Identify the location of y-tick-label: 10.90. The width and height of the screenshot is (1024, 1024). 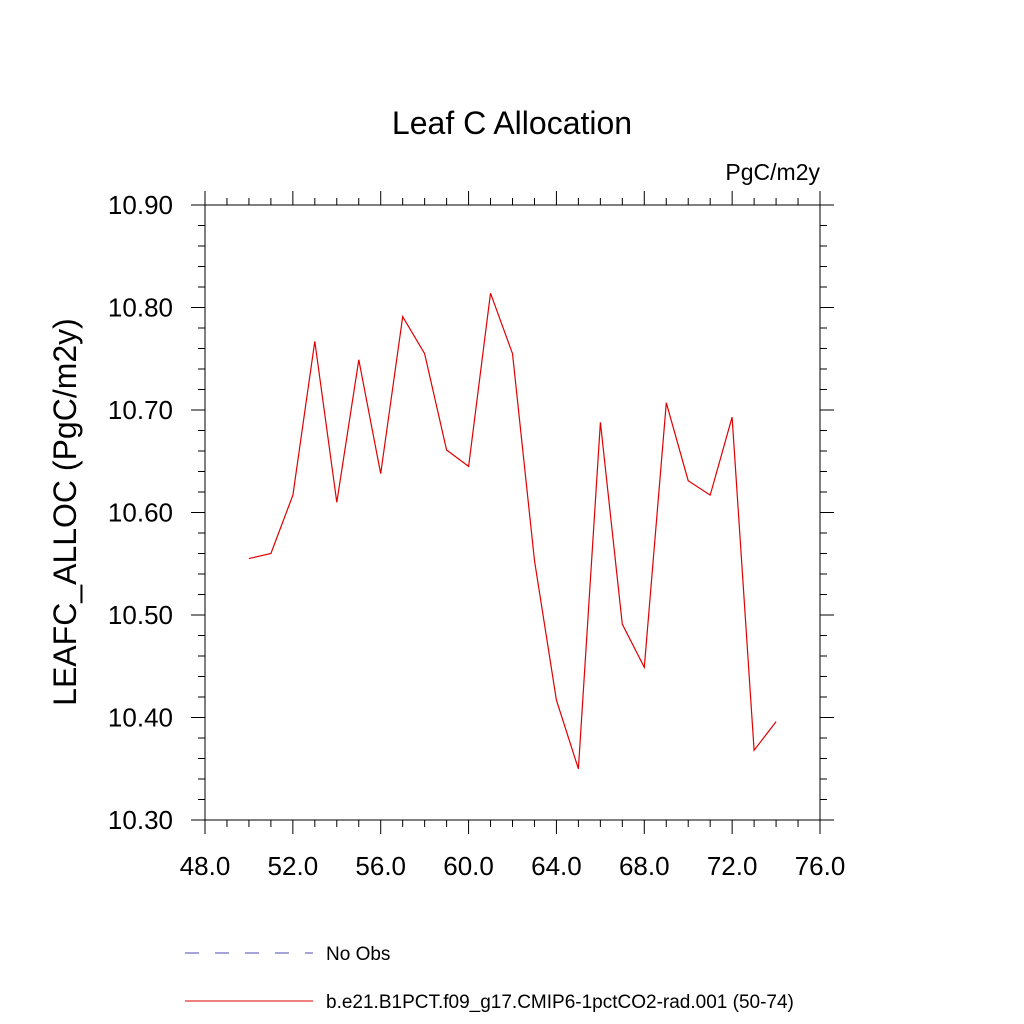
(140, 205).